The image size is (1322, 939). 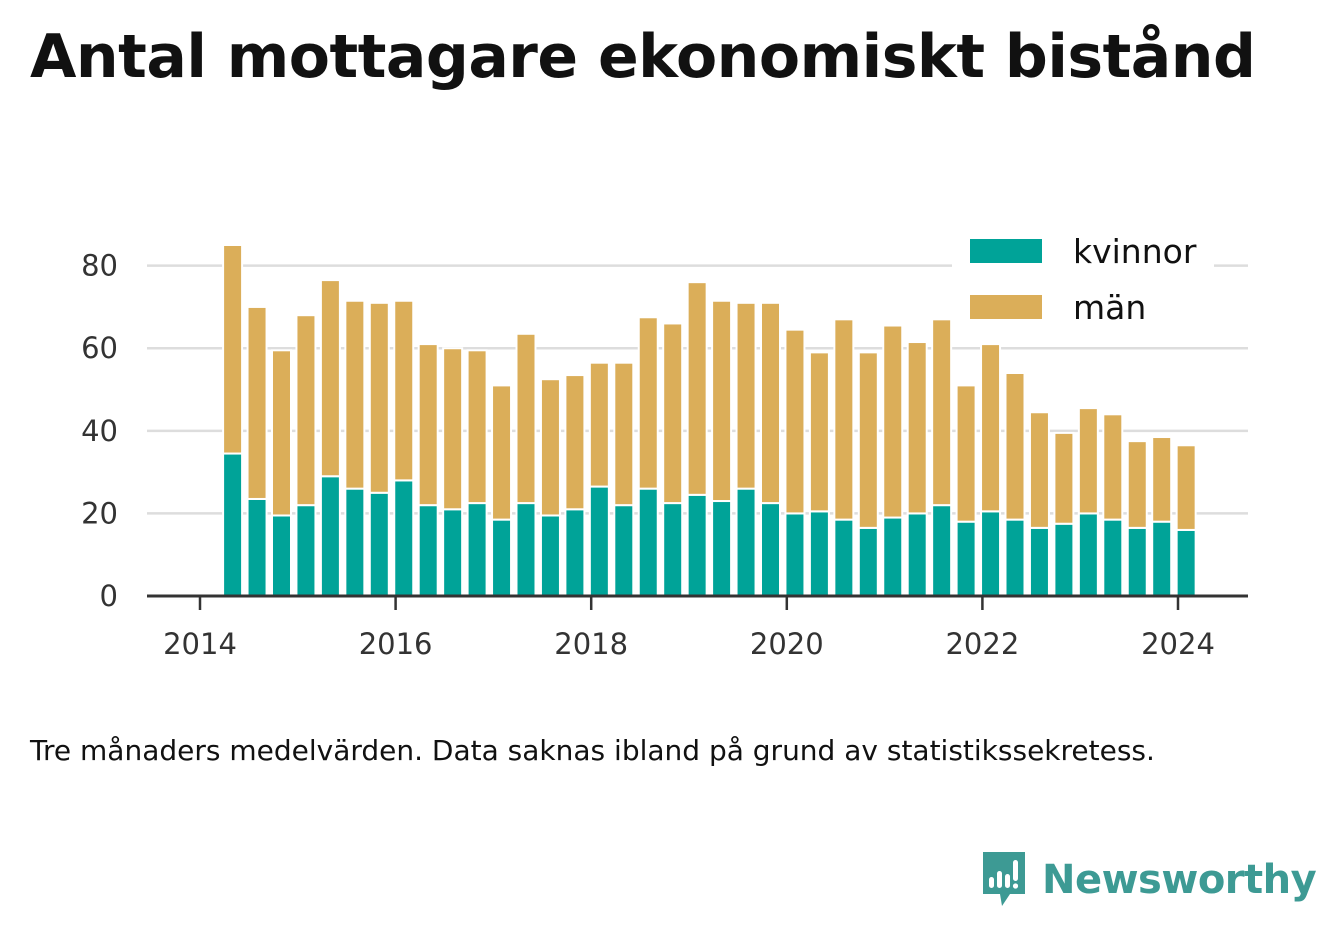 What do you see at coordinates (396, 644) in the screenshot?
I see `x-tick-label: 2016` at bounding box center [396, 644].